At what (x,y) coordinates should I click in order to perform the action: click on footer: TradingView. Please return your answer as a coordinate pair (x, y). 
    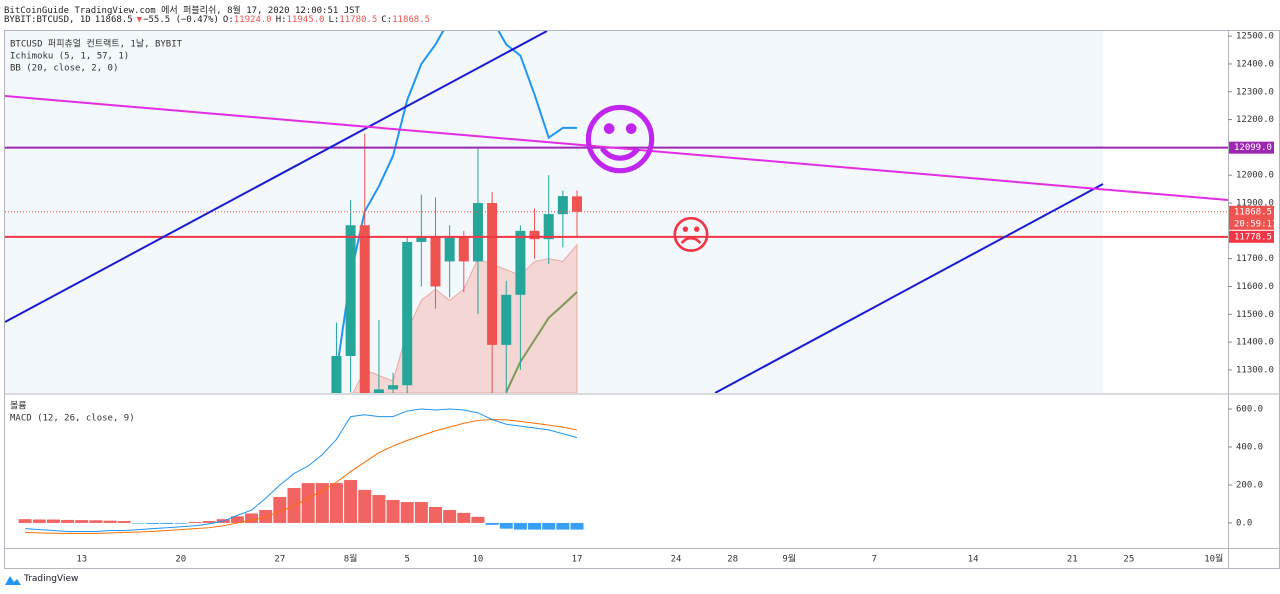
    Looking at the image, I should click on (51, 579).